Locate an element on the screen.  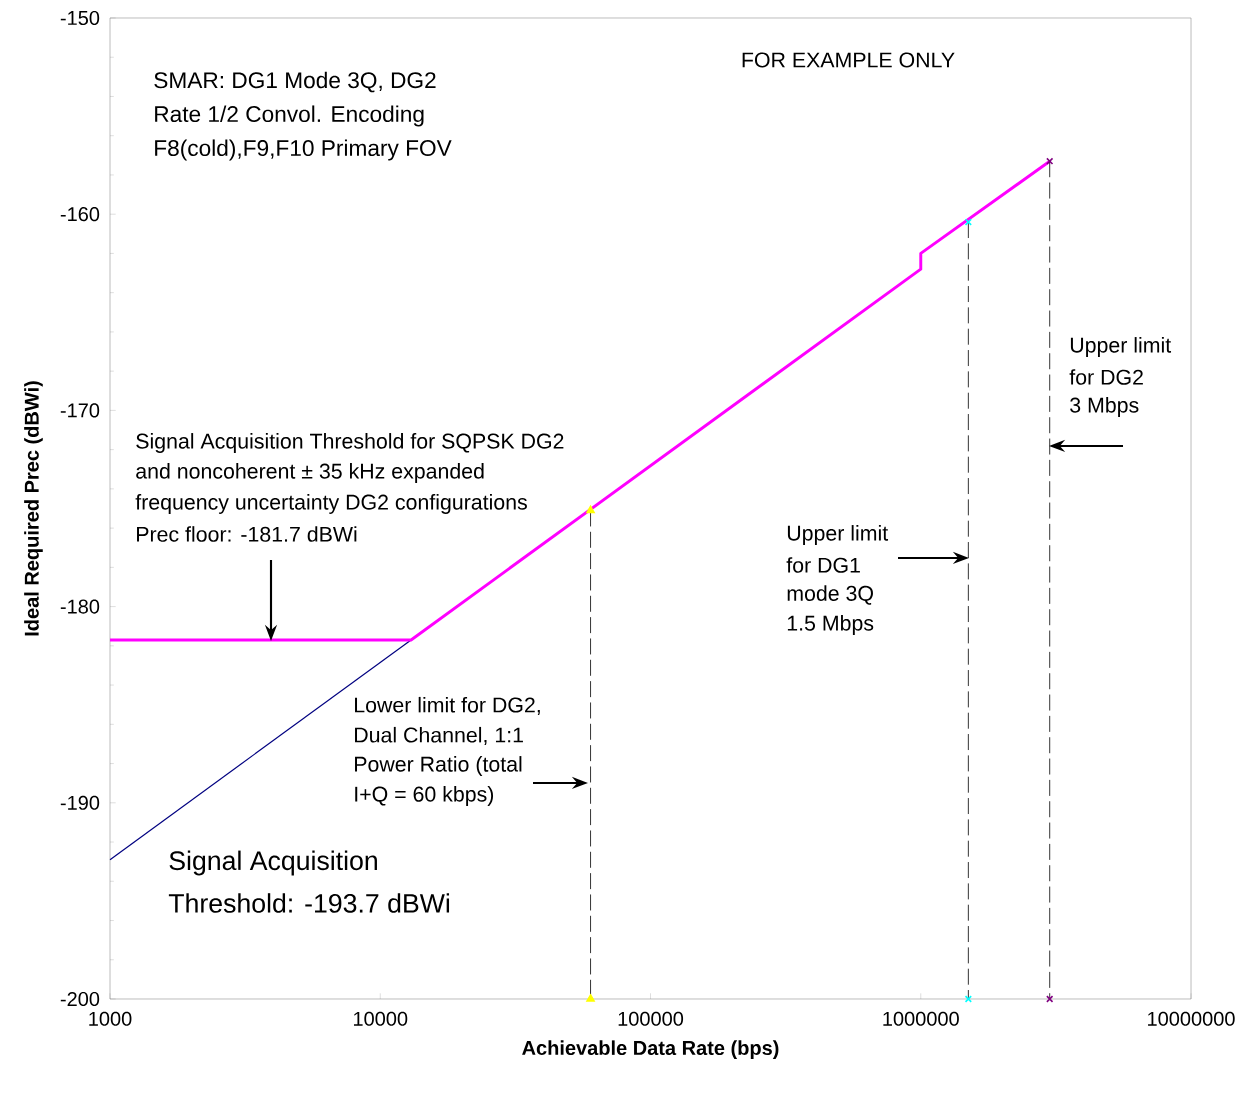
y-axis-title: Ideal Required Prec (dBWi) is located at coordinates (33, 508).